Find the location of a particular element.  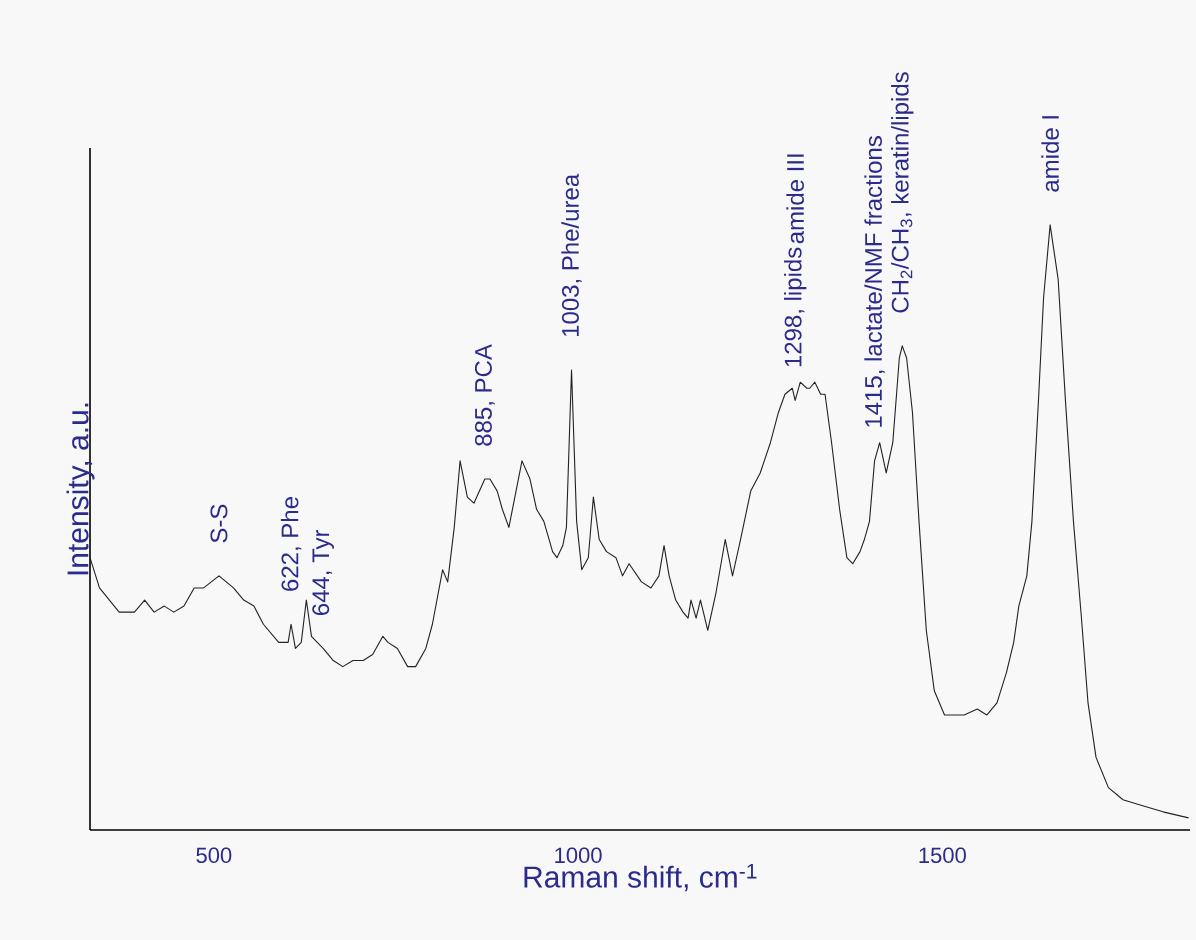

x-tick-label: 1500 is located at coordinates (942, 855).